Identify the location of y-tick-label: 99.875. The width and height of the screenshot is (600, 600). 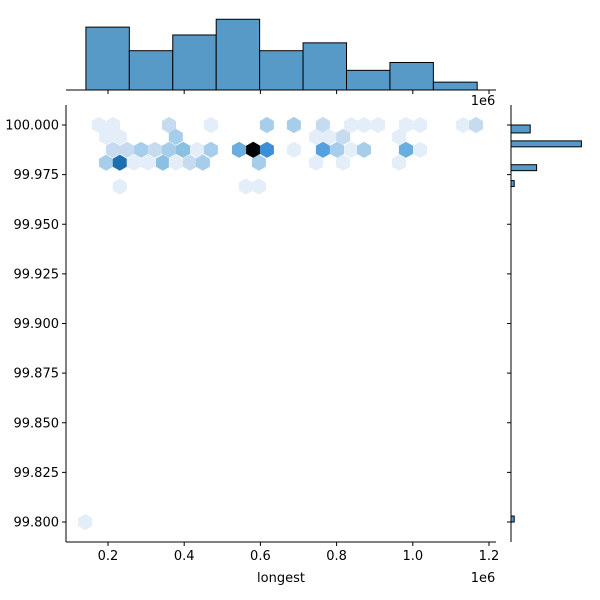
(37, 374).